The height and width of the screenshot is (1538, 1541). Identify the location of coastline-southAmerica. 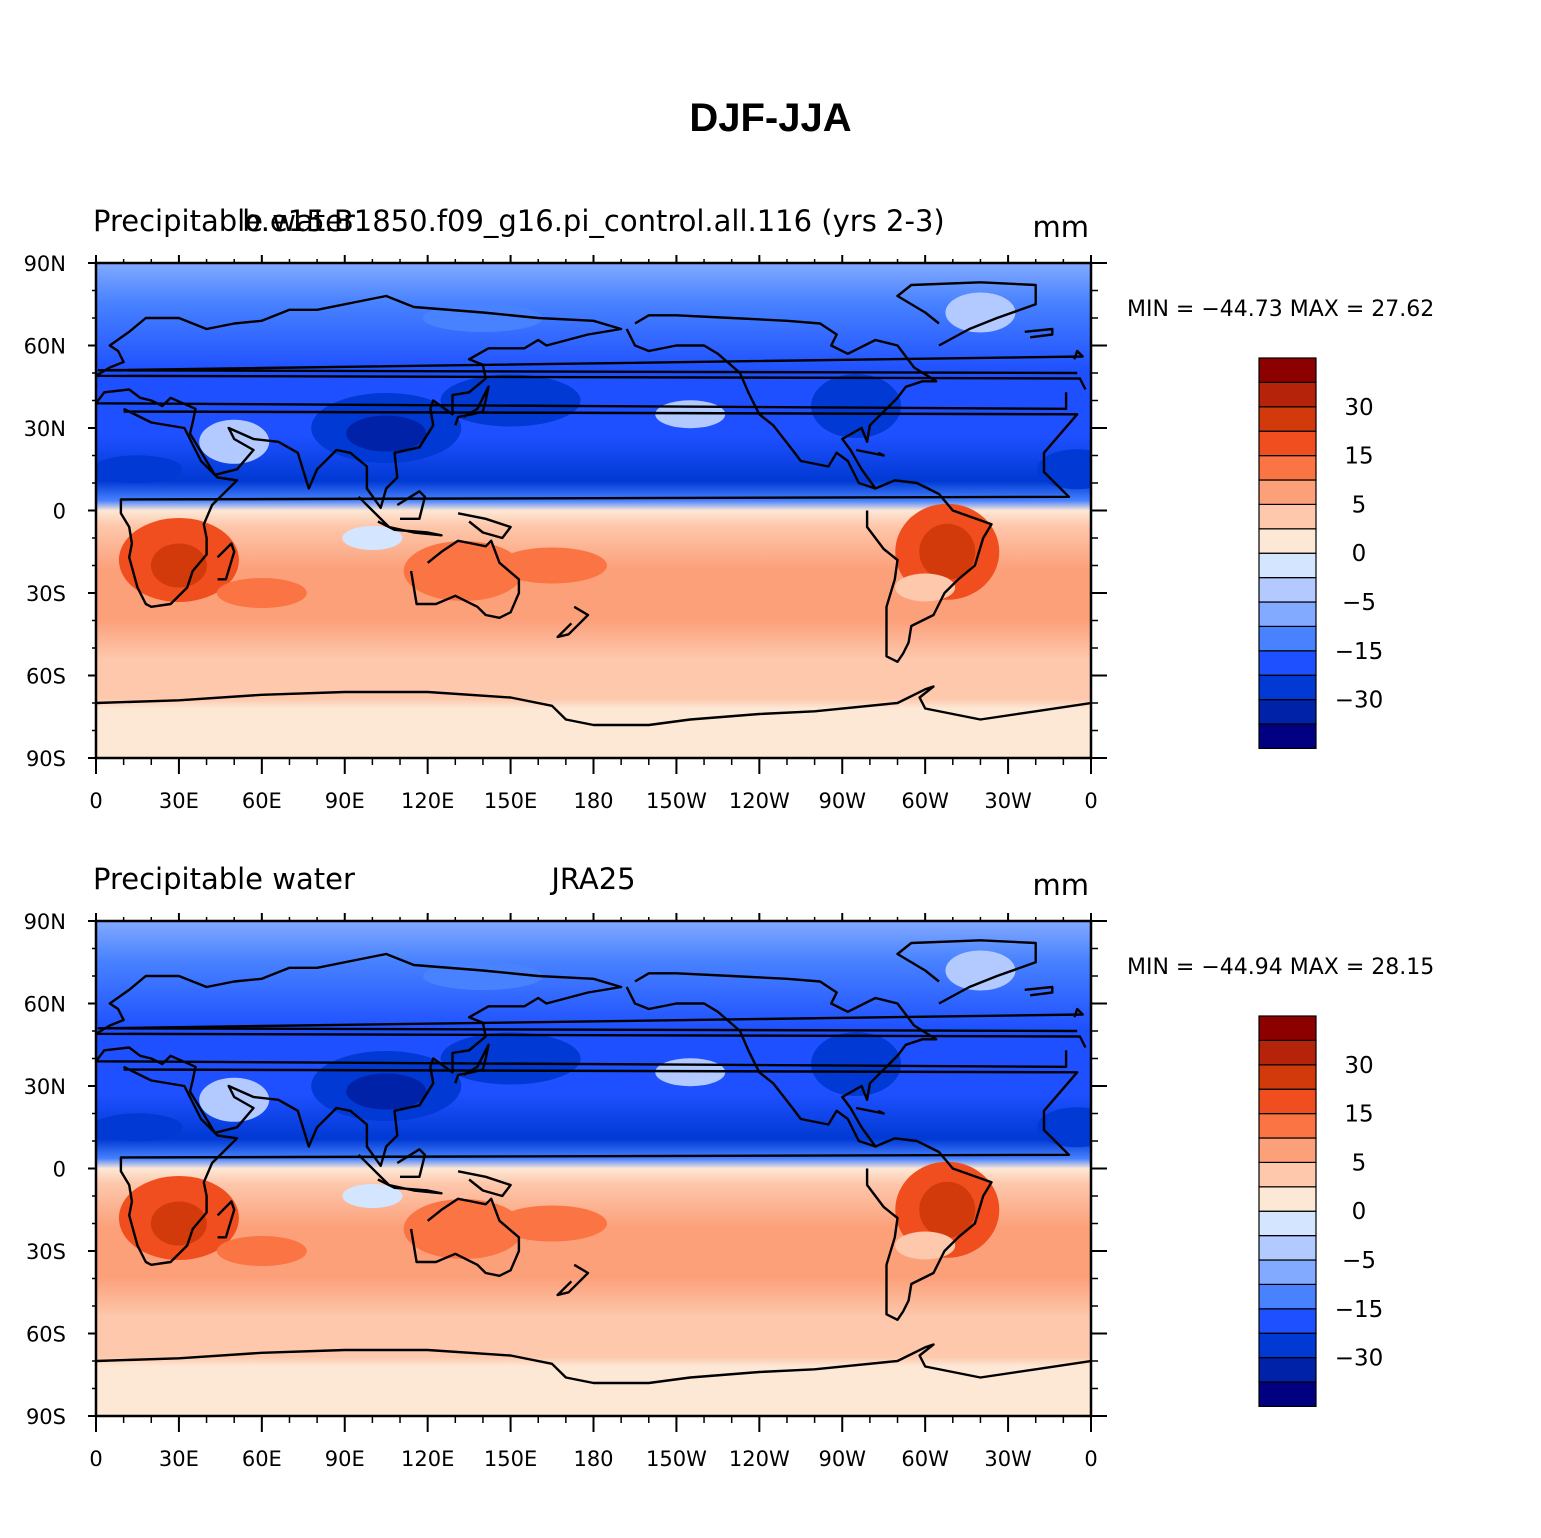
(929, 571).